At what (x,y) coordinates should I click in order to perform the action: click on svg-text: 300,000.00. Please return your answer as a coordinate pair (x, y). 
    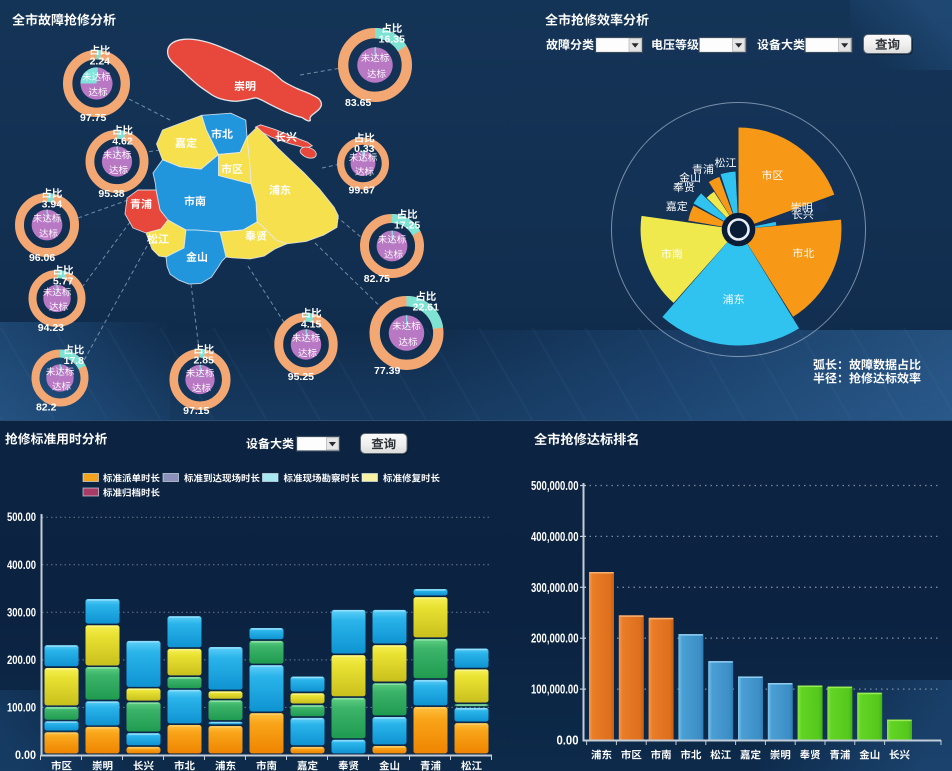
    Looking at the image, I should click on (555, 587).